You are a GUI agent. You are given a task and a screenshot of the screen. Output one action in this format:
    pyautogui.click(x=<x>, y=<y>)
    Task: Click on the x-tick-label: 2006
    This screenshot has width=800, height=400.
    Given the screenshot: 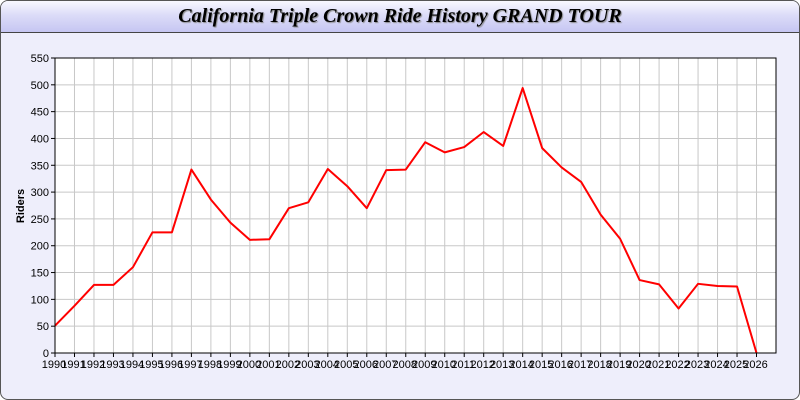 What is the action you would take?
    pyautogui.click(x=366, y=365)
    